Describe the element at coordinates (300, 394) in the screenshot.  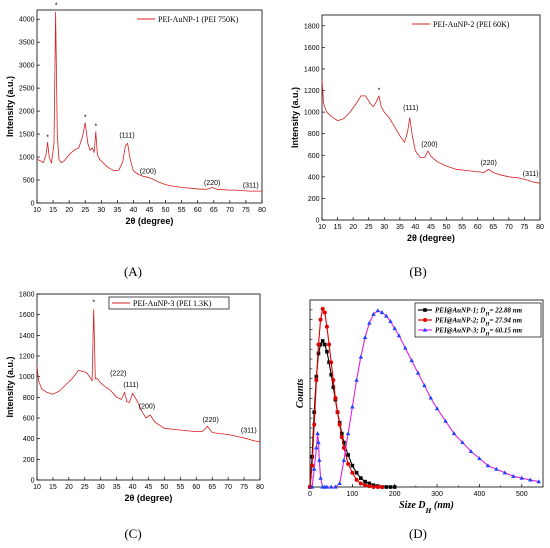
I see `y-axis-label: Counts` at that location.